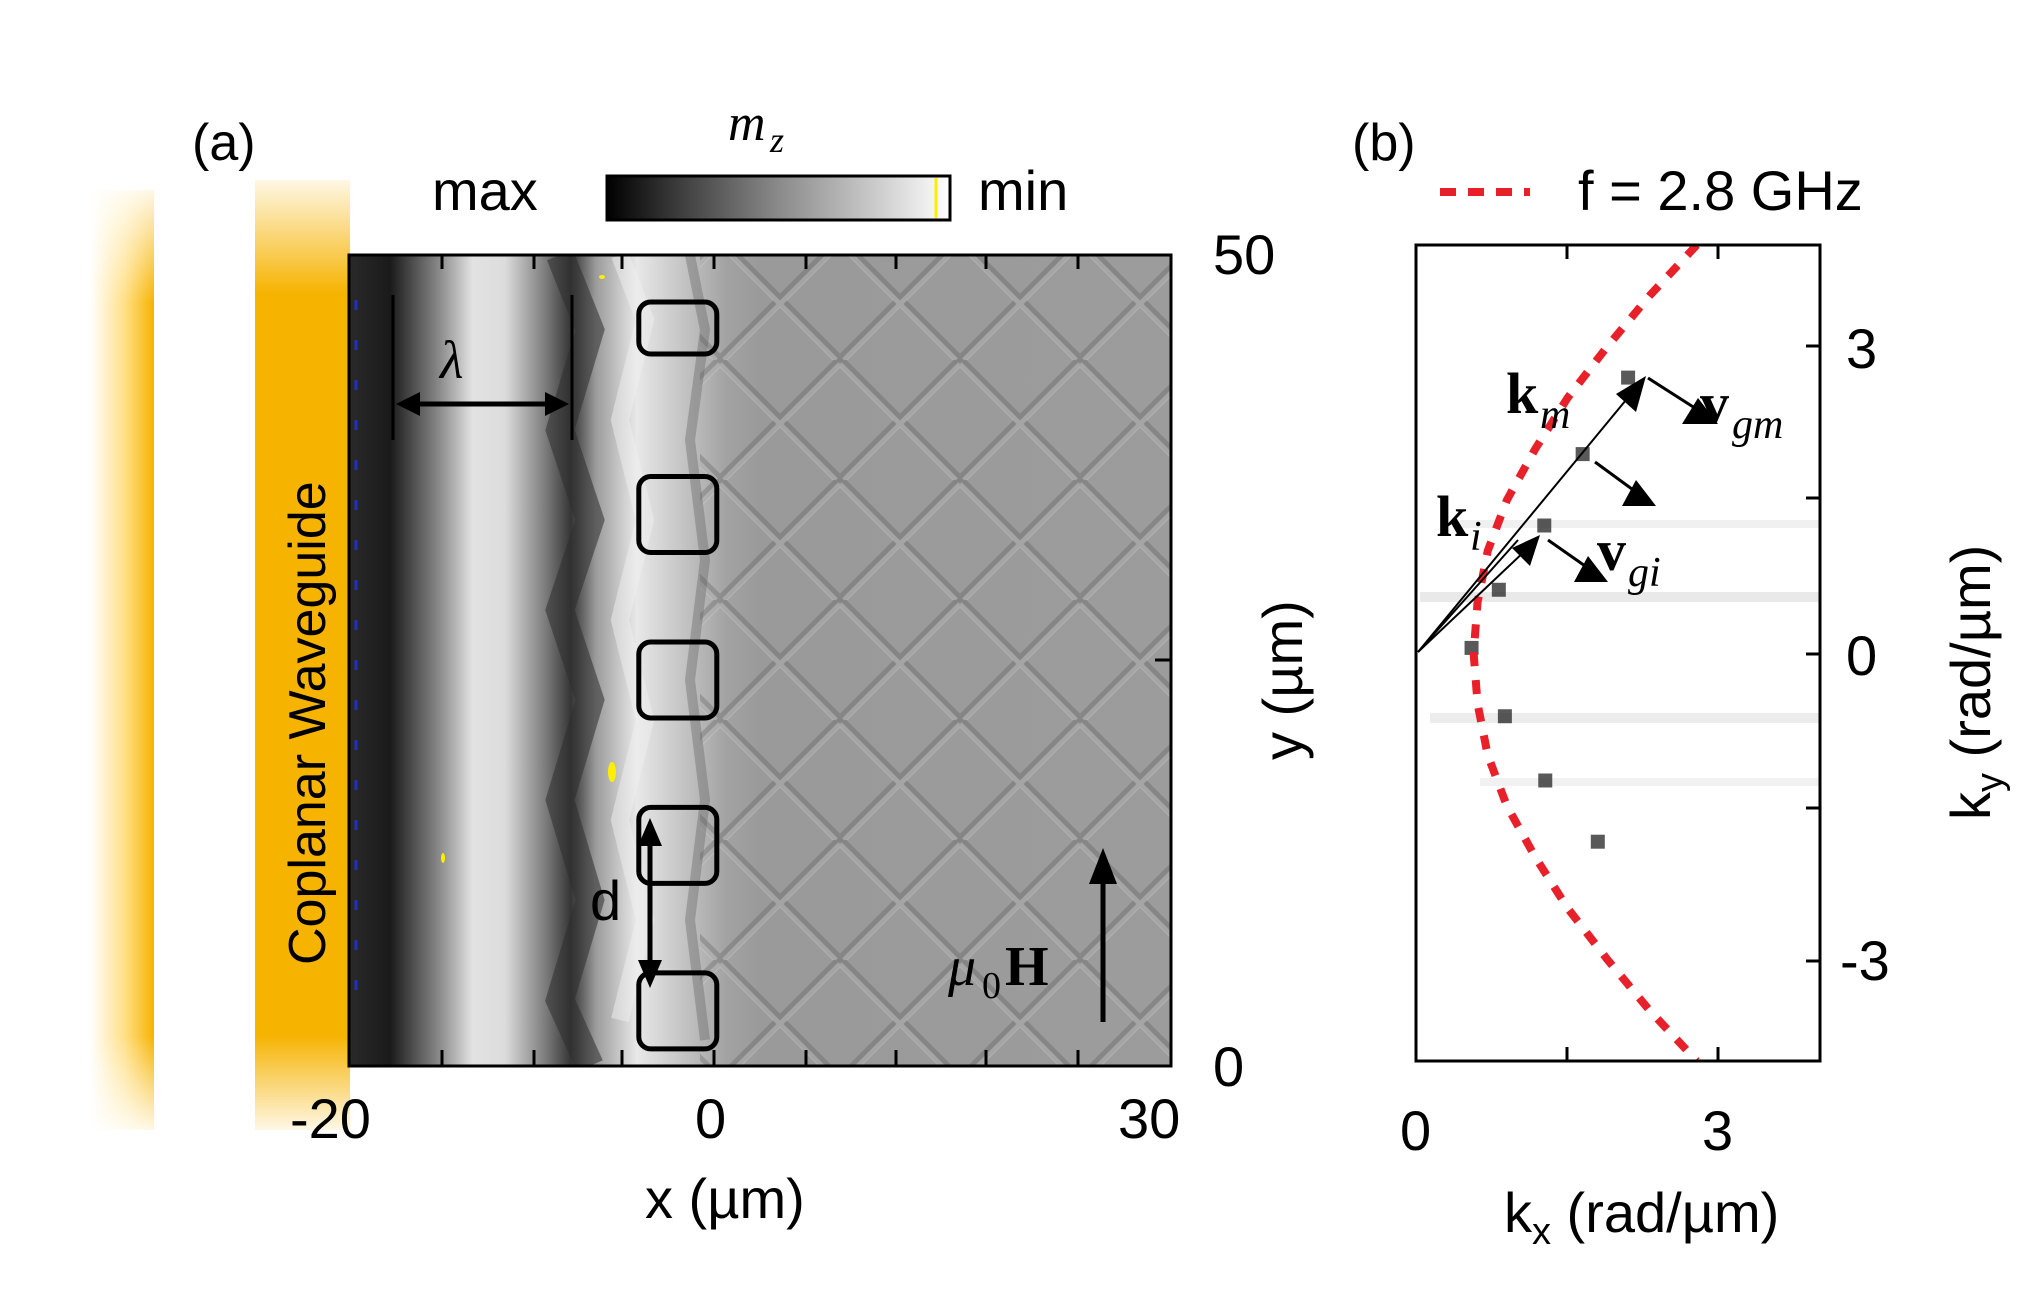 The image size is (2020, 1313). What do you see at coordinates (1861, 655) in the screenshot?
I see `ky-tick-label: 0` at bounding box center [1861, 655].